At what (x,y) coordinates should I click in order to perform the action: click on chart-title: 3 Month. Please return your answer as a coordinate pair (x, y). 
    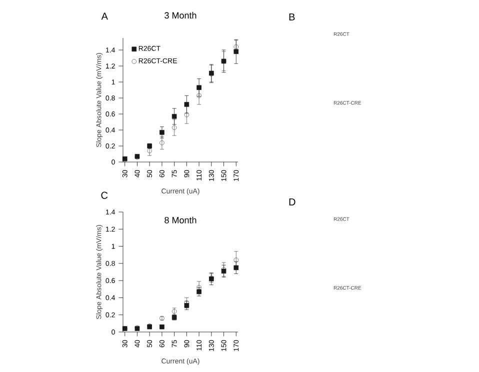
    Looking at the image, I should click on (180, 15).